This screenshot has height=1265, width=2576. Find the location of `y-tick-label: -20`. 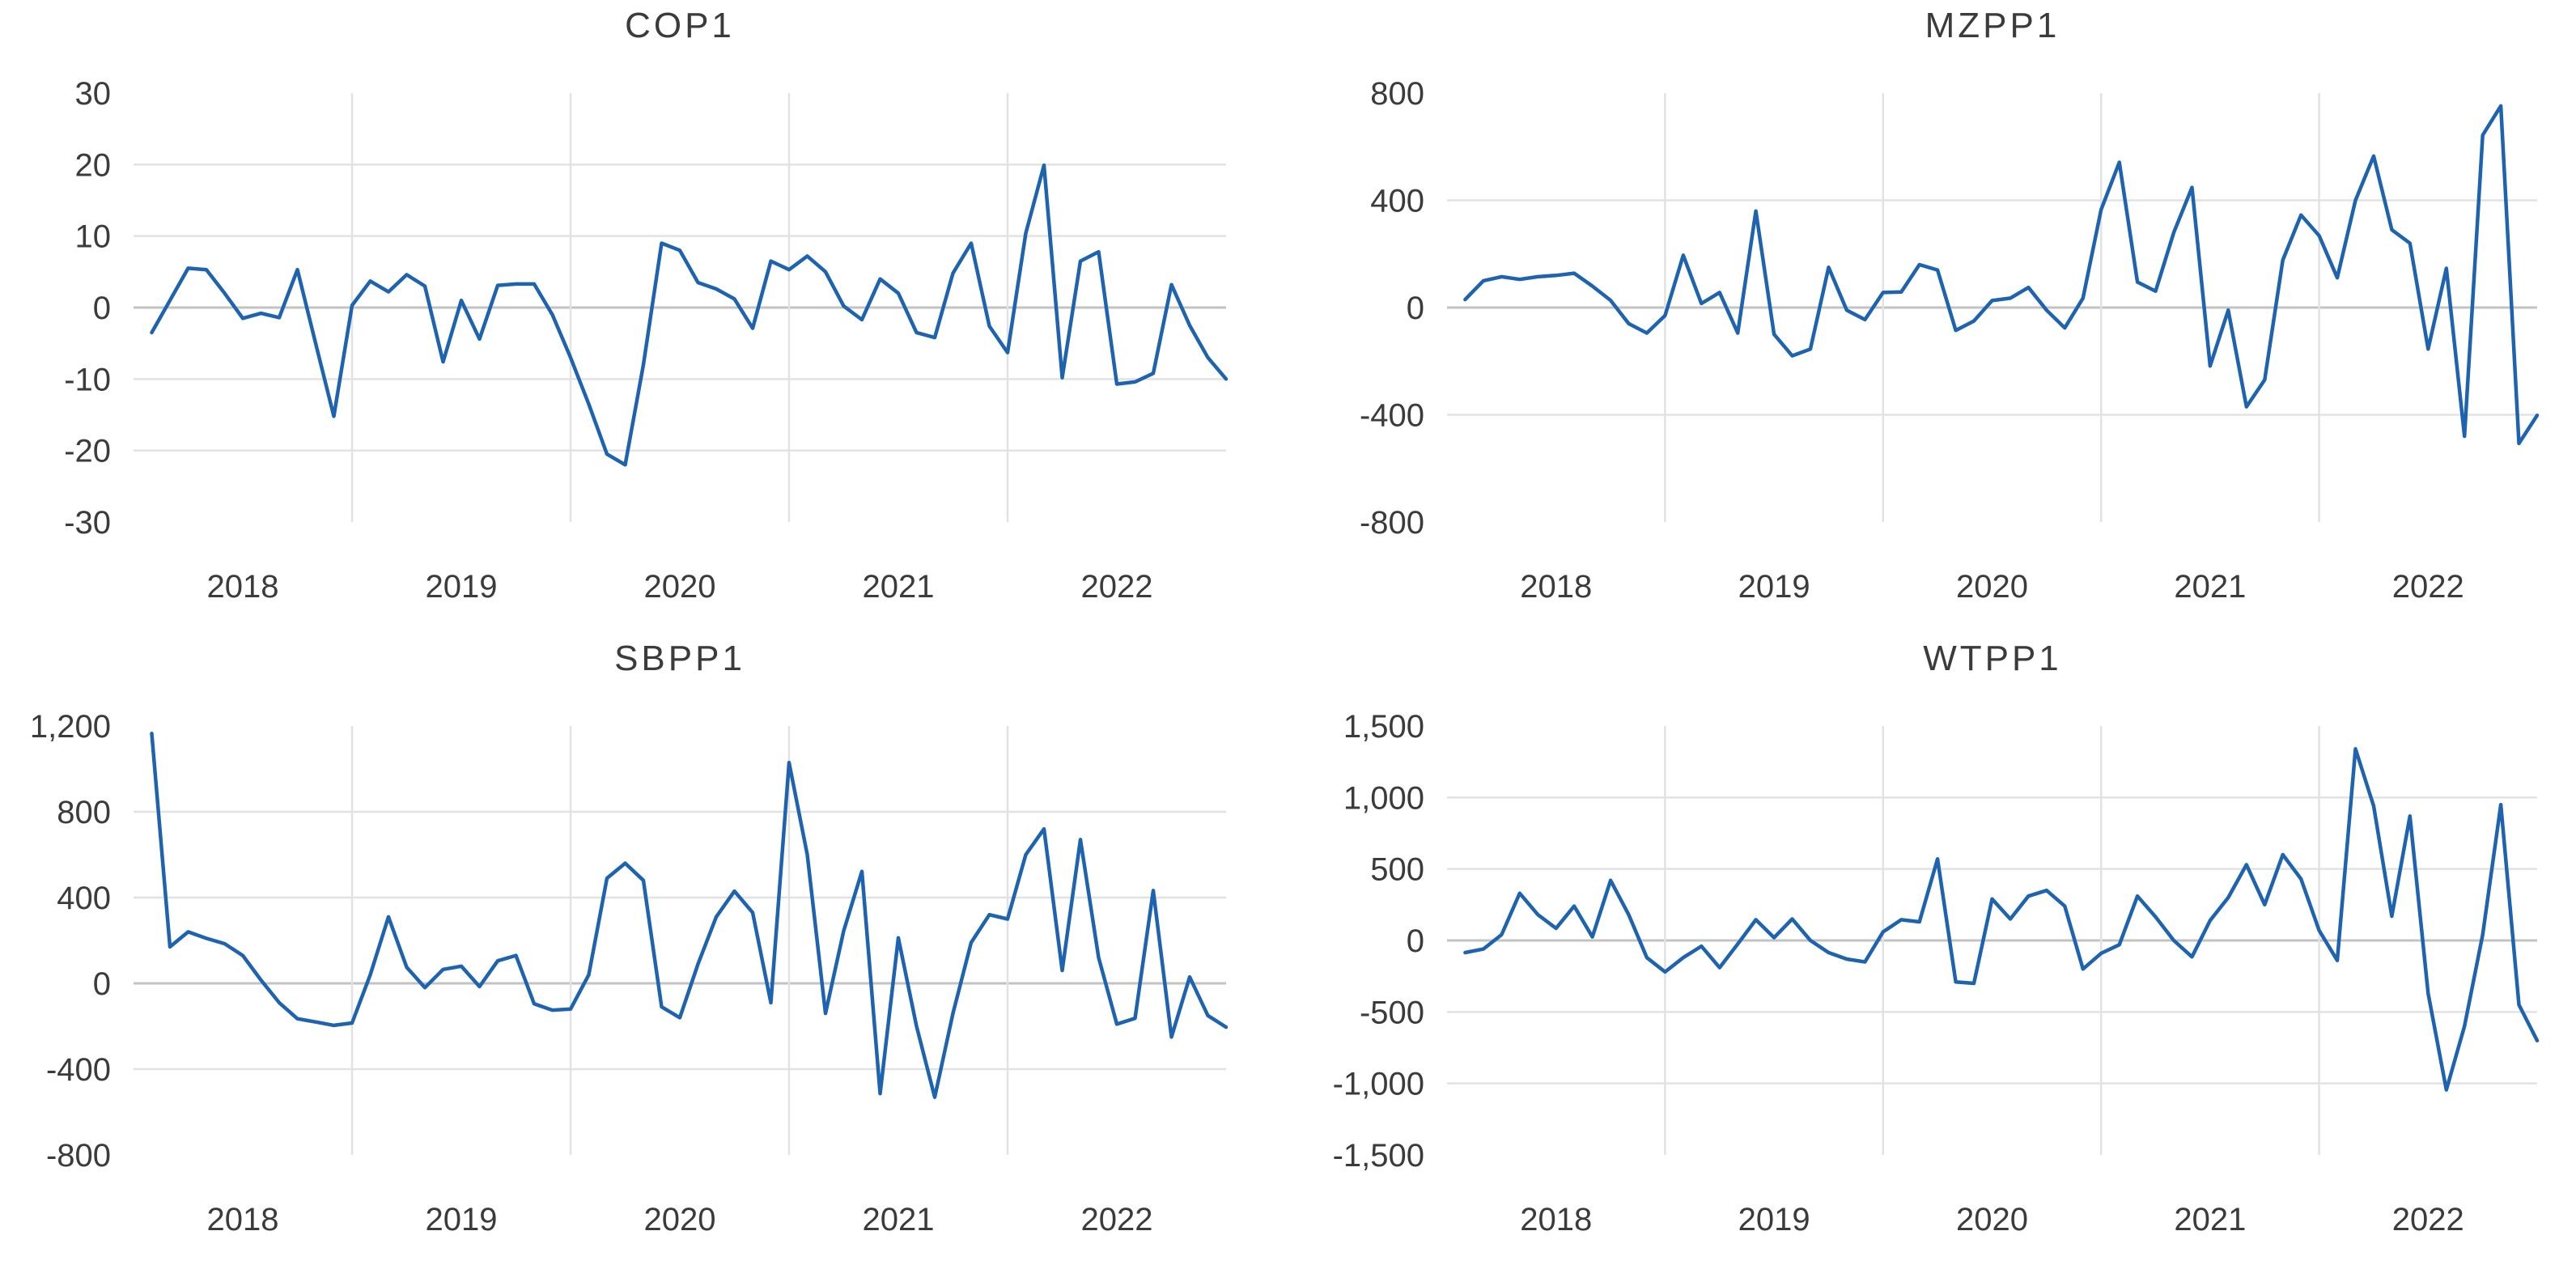

y-tick-label: -20 is located at coordinates (87, 451).